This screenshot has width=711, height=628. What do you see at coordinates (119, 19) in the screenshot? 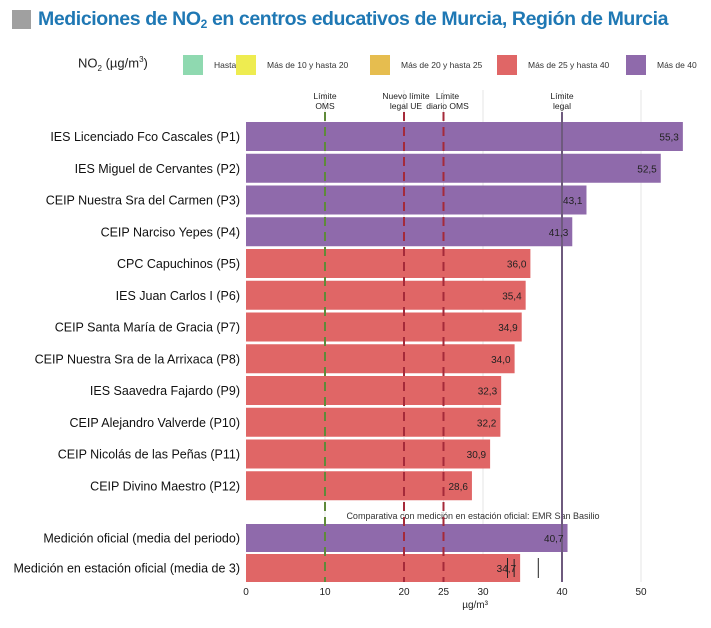
I see `title-prefix: Mediciones de NO` at bounding box center [119, 19].